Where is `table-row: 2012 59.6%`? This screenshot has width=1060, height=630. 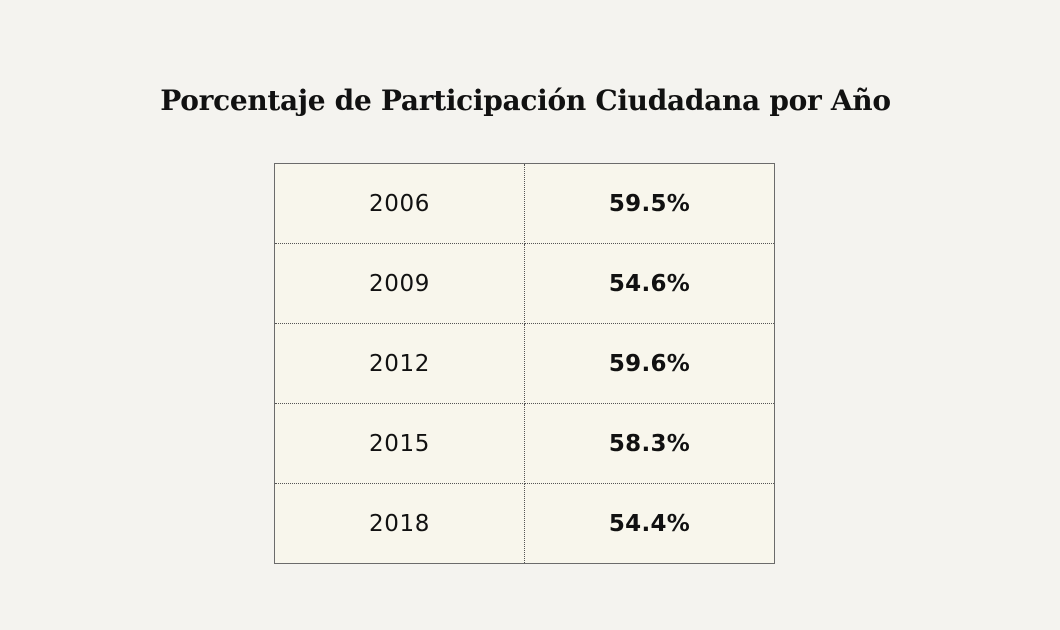
table-row: 2012 59.6% is located at coordinates (524, 363).